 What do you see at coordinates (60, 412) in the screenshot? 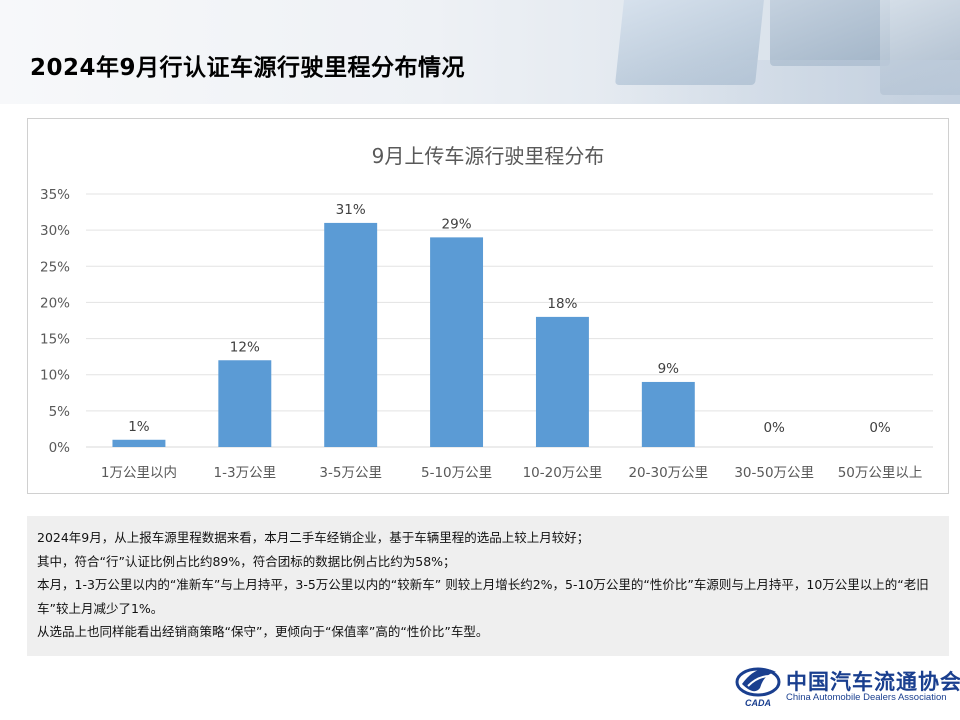
I see `y-tick-label: 5%` at bounding box center [60, 412].